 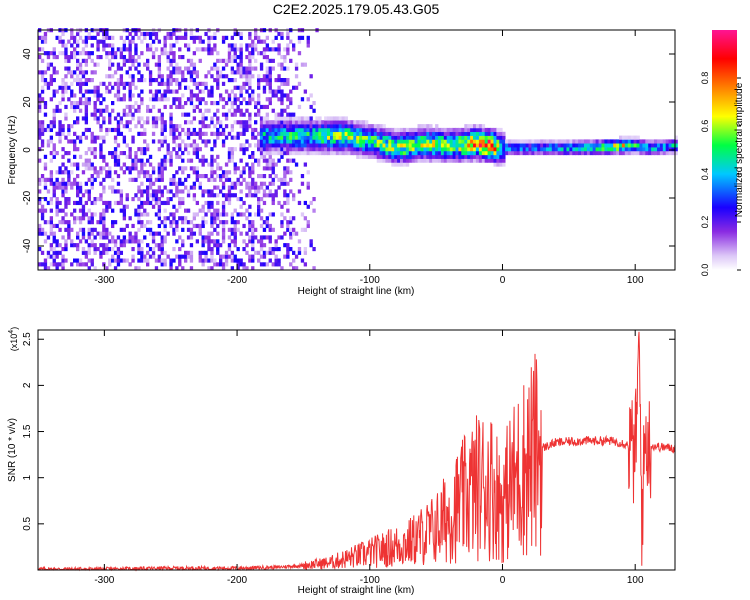 I want to click on colorbar-tick-label: 0.2, so click(x=705, y=222).